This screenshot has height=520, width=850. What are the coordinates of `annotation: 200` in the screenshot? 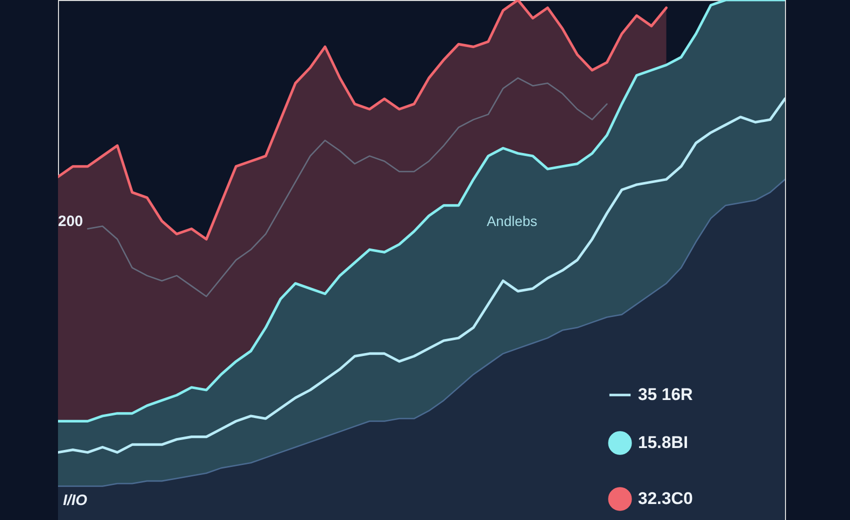 It's located at (71, 221).